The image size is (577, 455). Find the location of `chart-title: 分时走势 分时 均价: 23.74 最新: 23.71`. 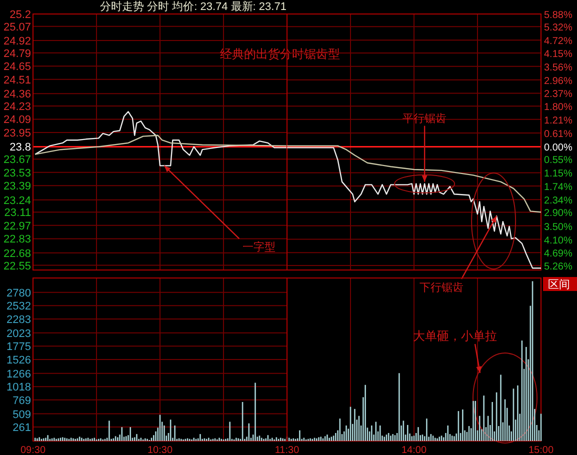

chart-title: 分时走势 分时 均价: 23.74 最新: 23.71 is located at coordinates (193, 6).